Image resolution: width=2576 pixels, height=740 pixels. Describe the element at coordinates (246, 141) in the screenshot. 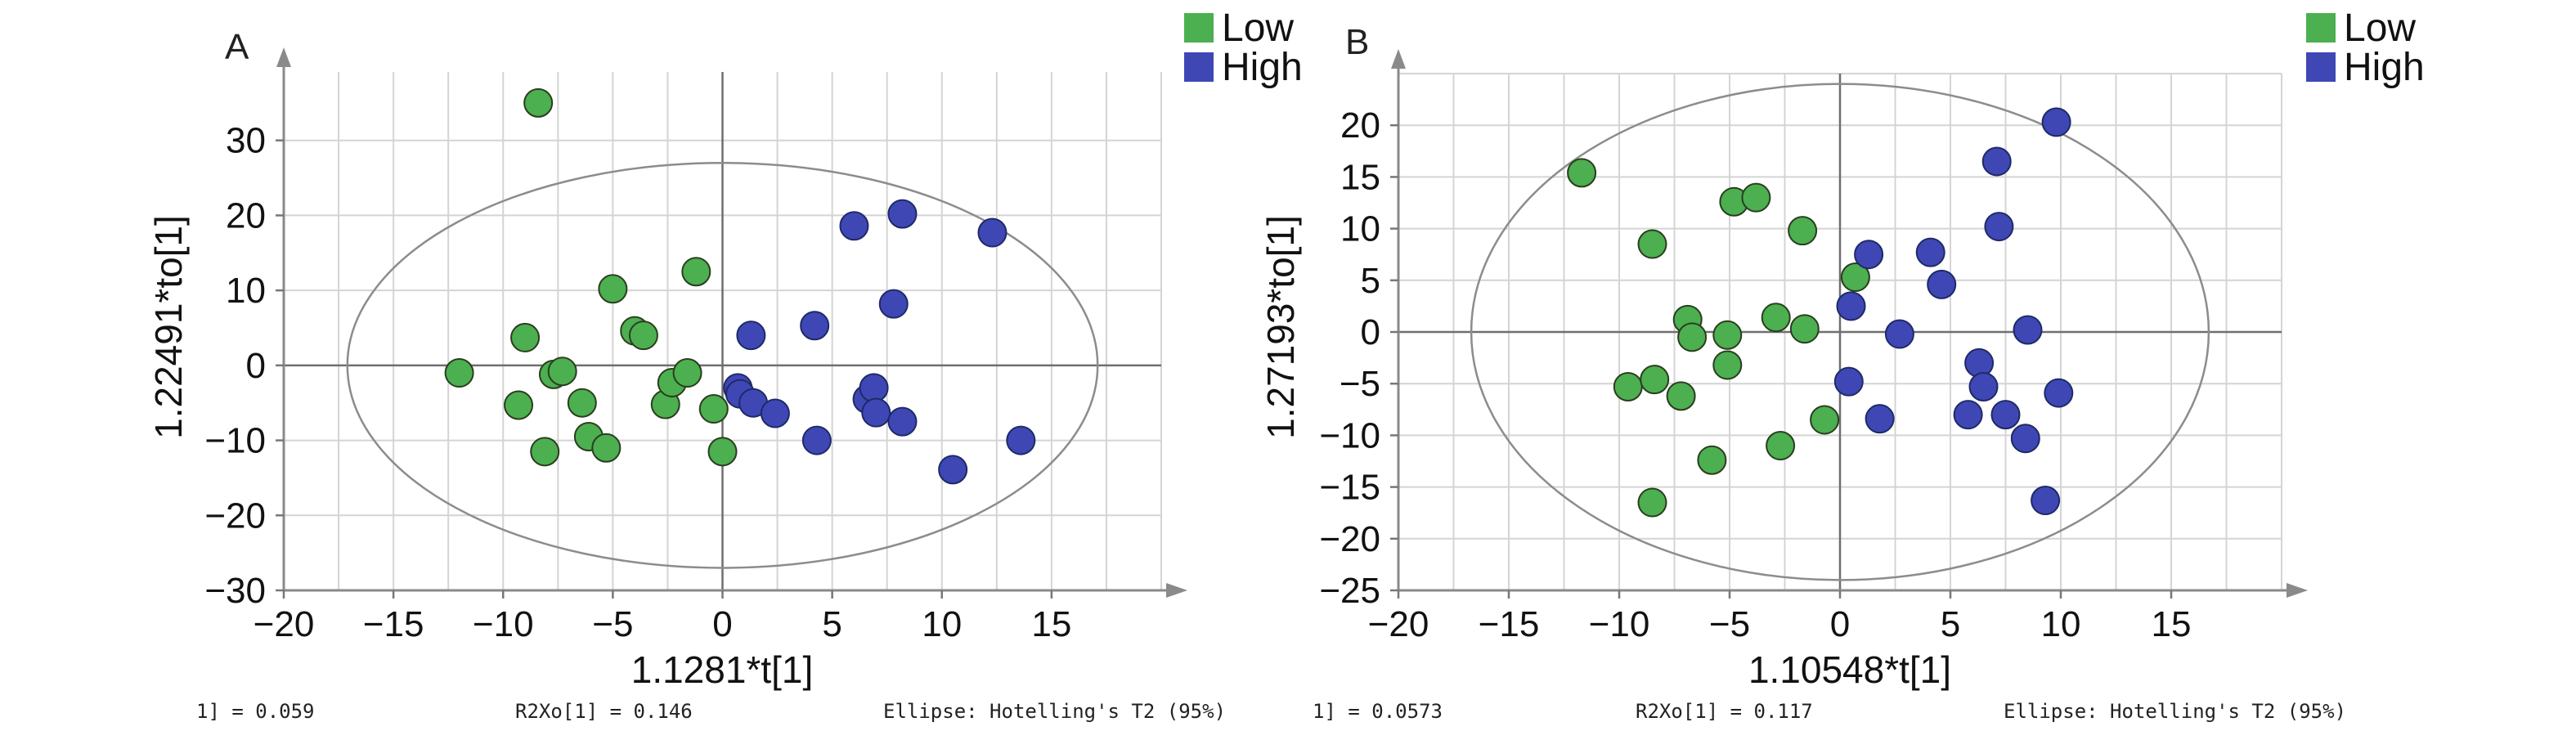

I see `y-tick-label: 30` at that location.